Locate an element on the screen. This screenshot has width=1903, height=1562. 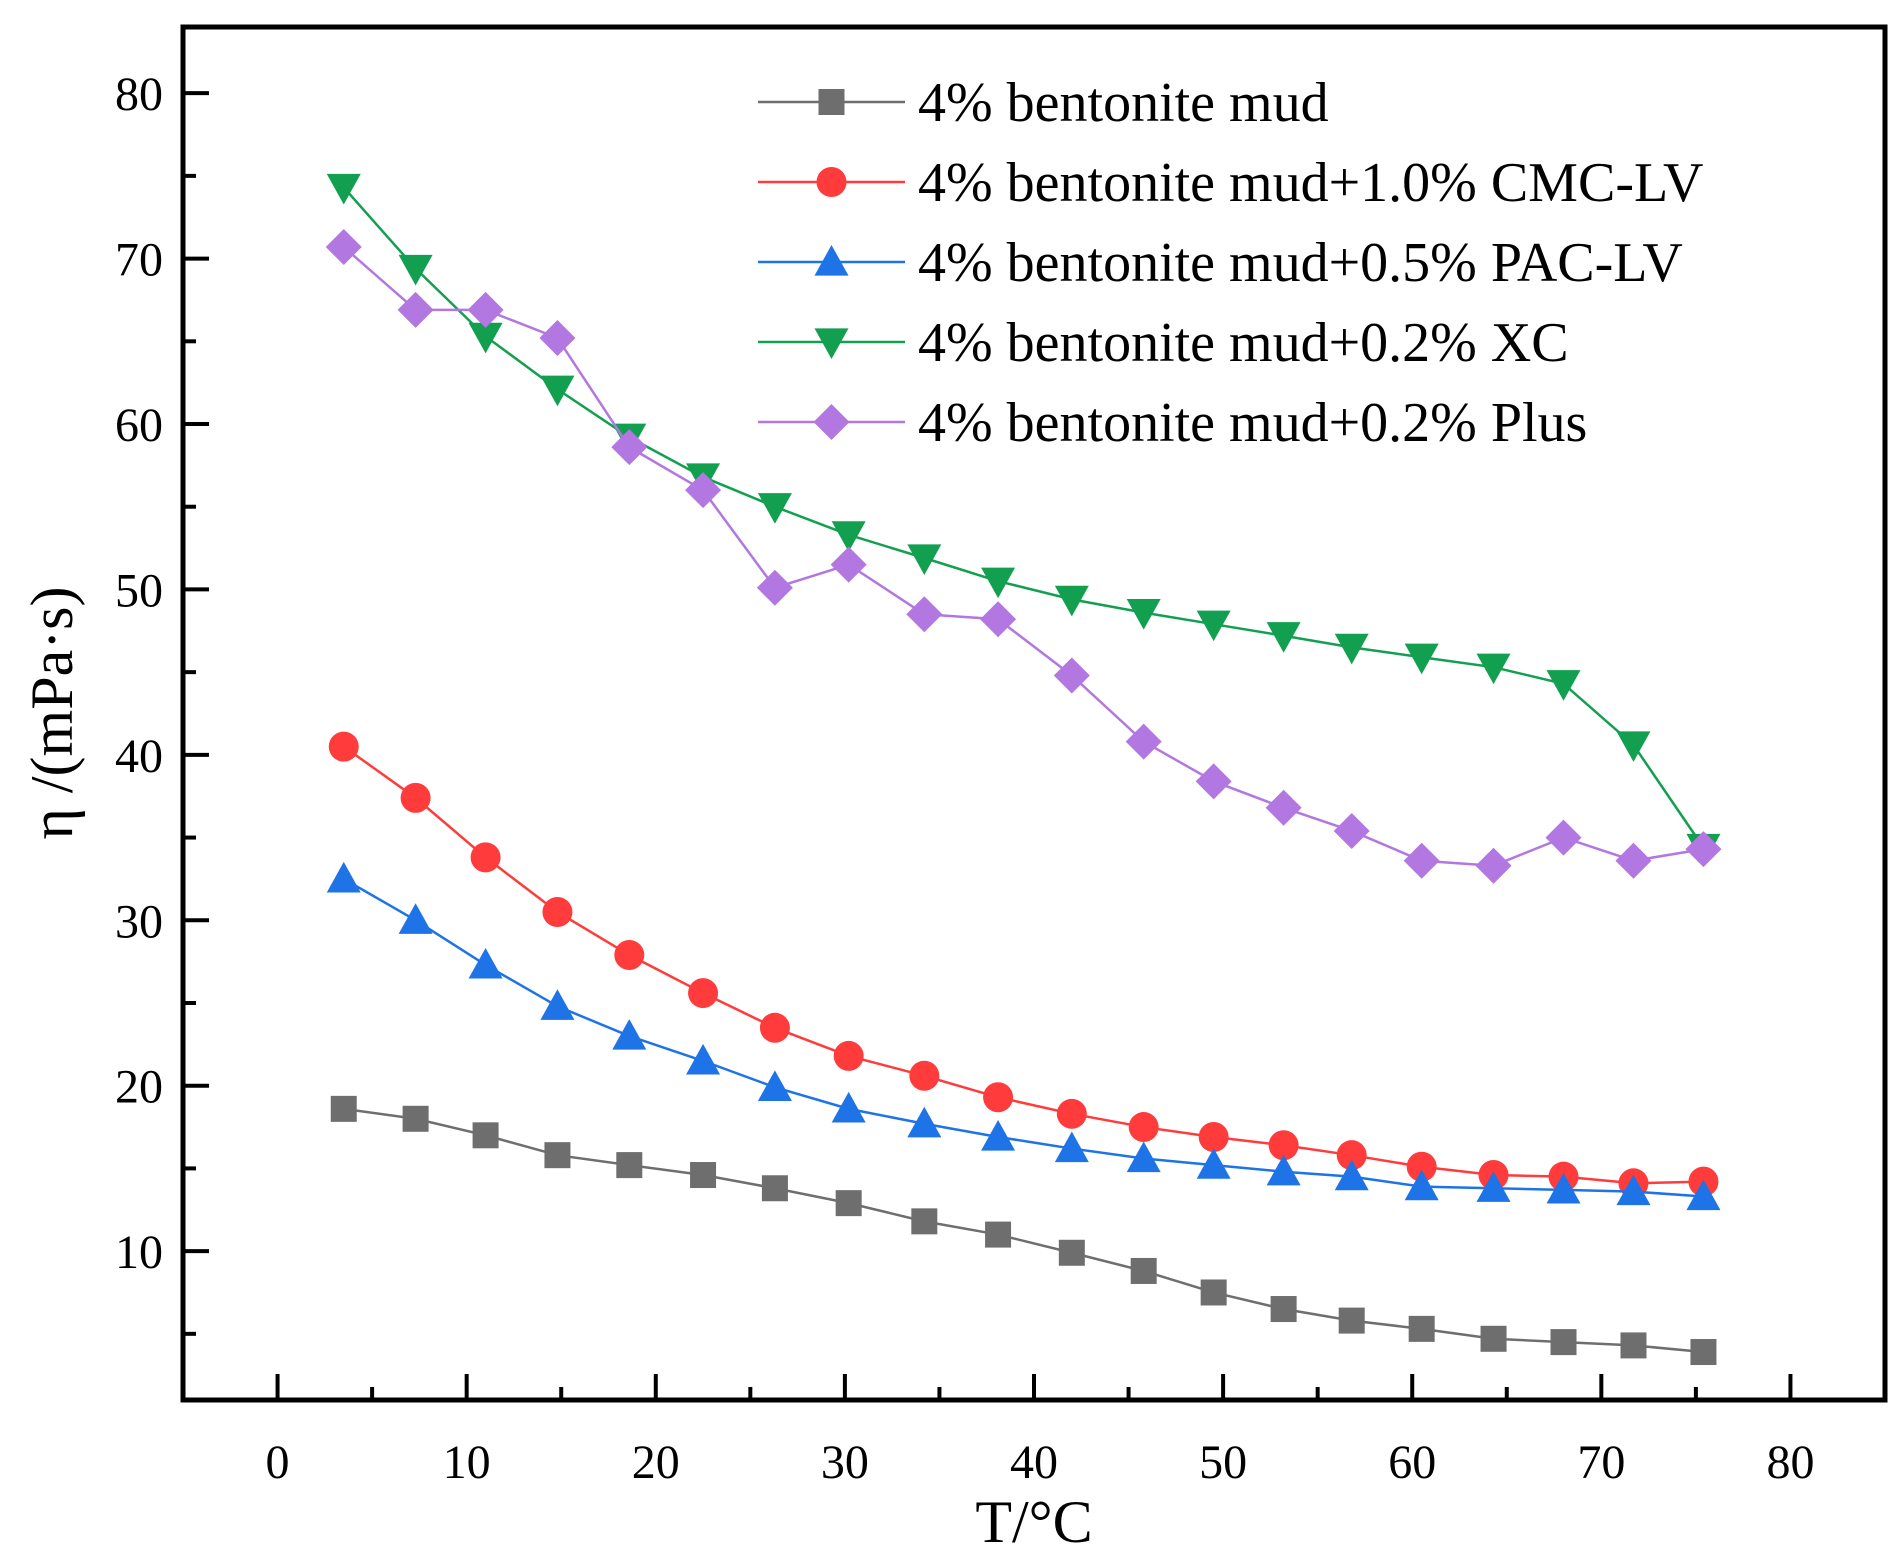
x-axis: 0 10 20 30 40 50 60 70 80 is located at coordinates (1040, 1431).